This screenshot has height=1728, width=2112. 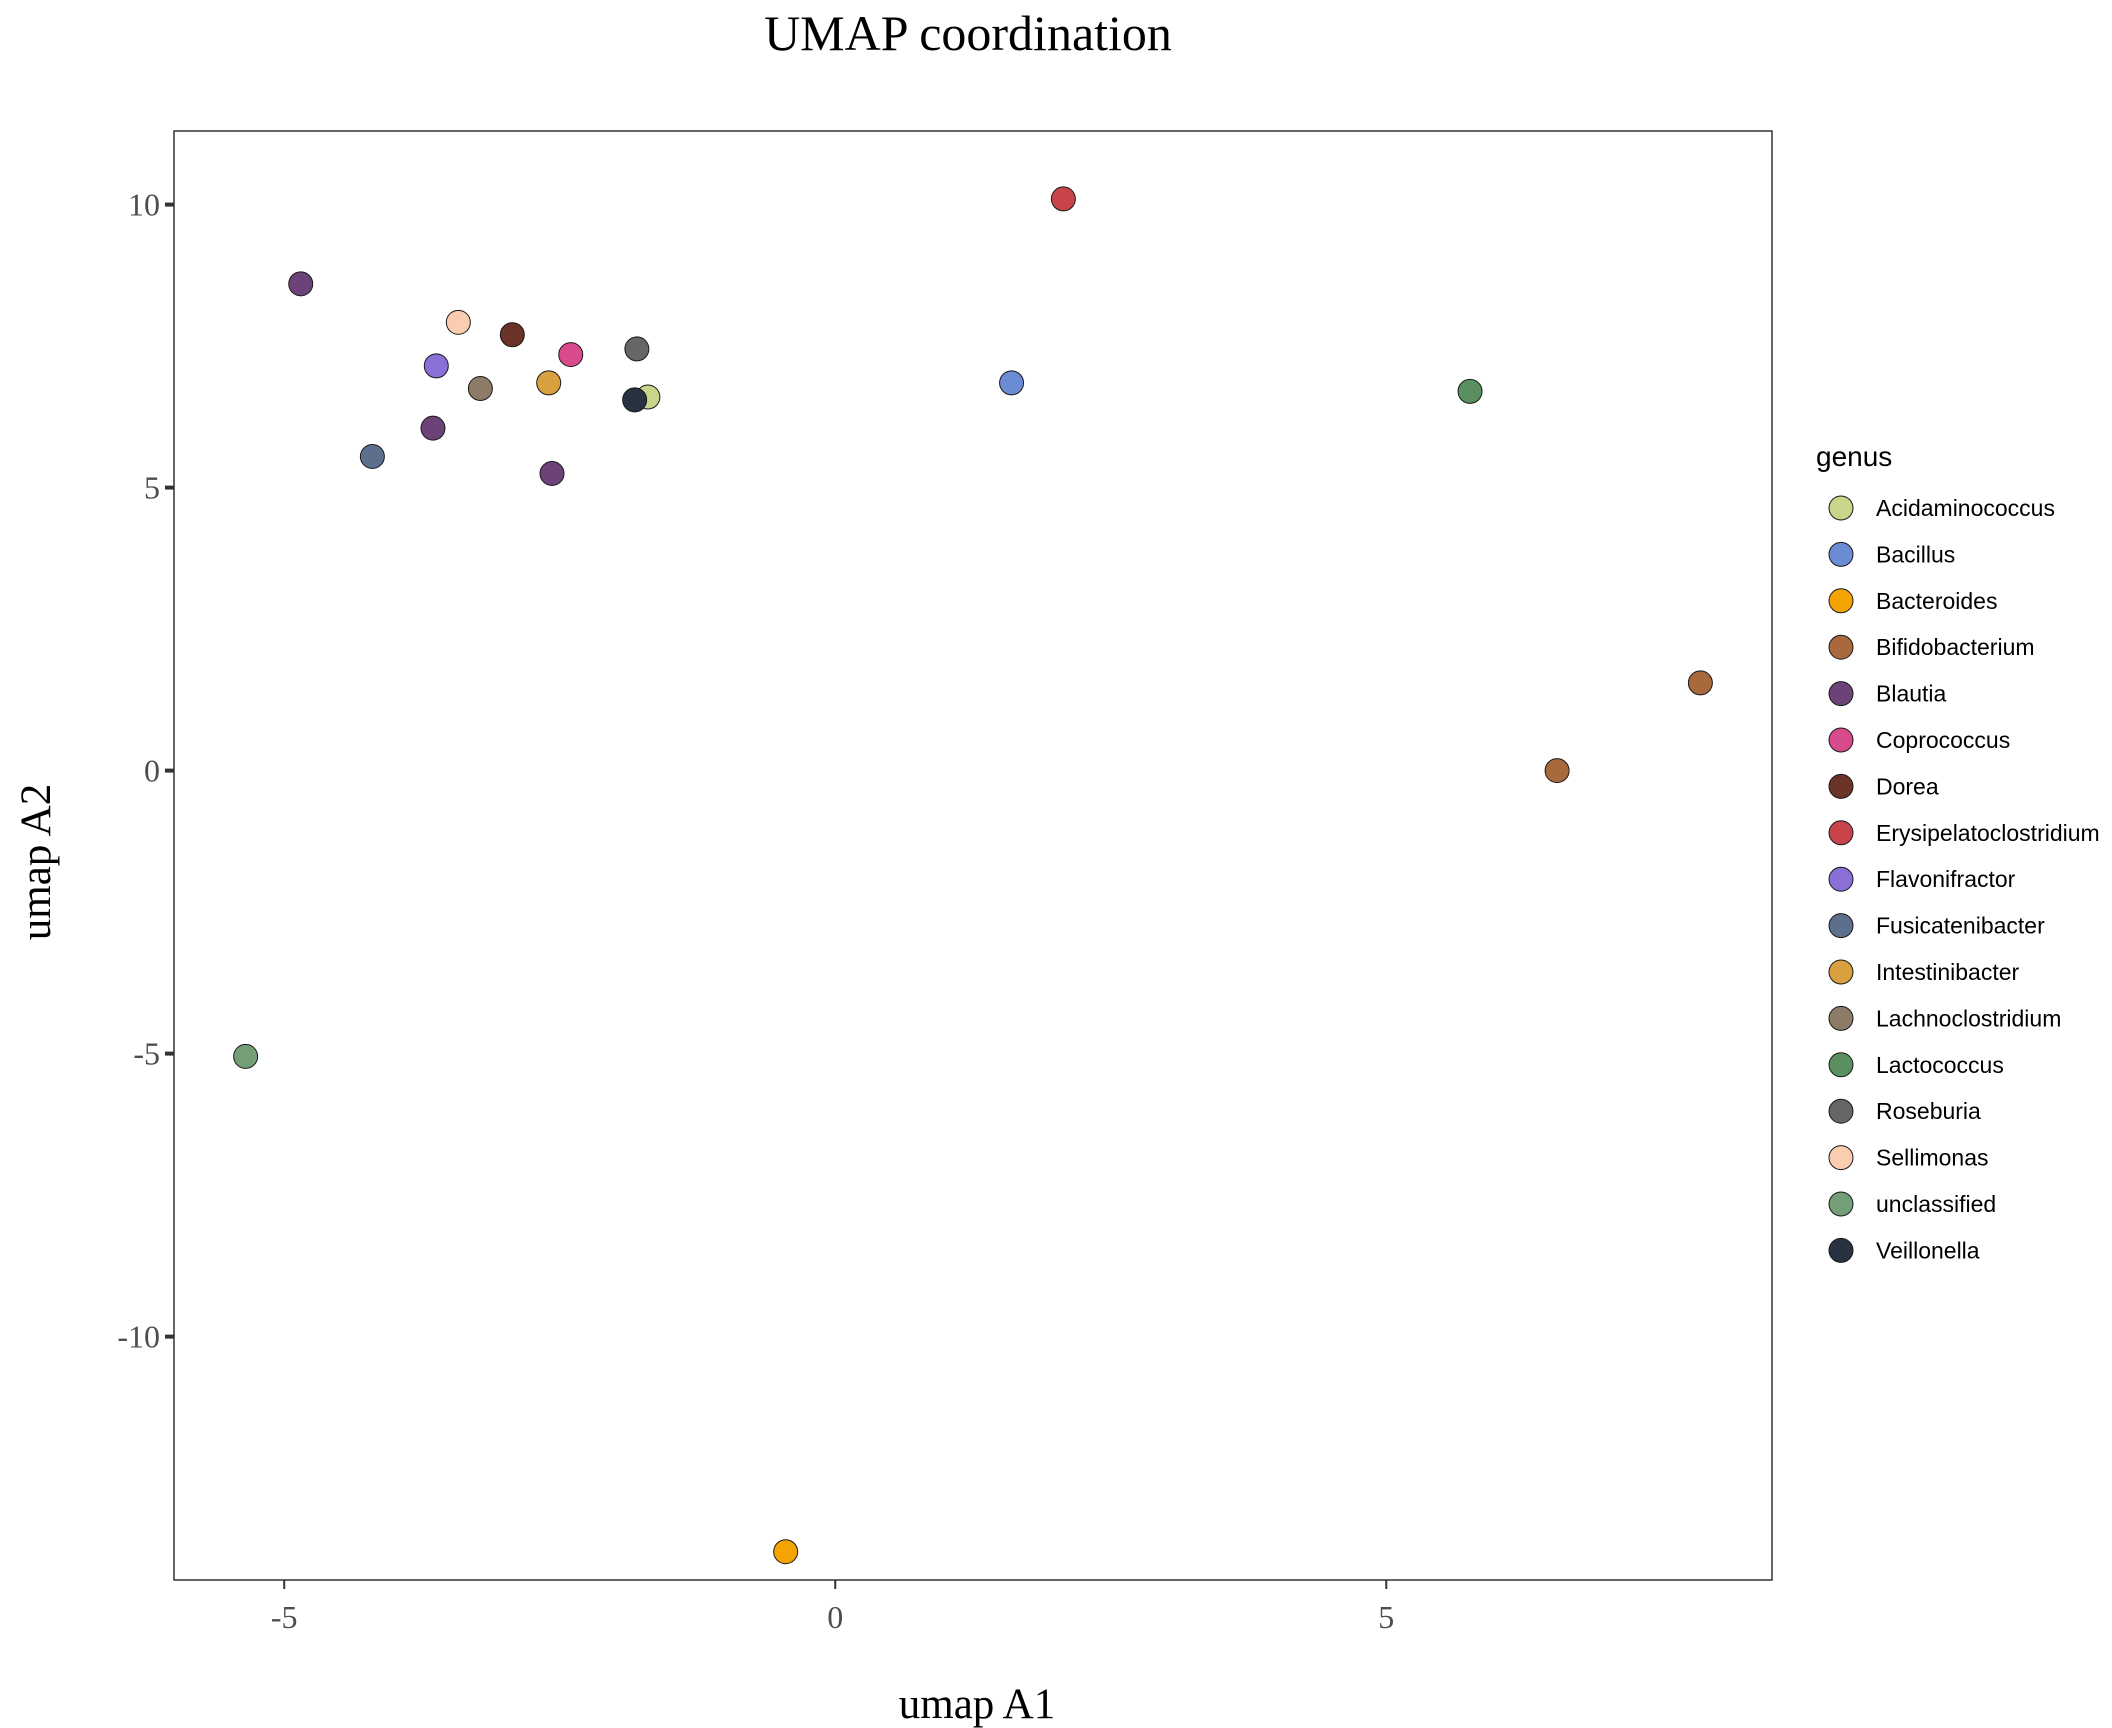 What do you see at coordinates (284, 1617) in the screenshot?
I see `x-tick-label: -5` at bounding box center [284, 1617].